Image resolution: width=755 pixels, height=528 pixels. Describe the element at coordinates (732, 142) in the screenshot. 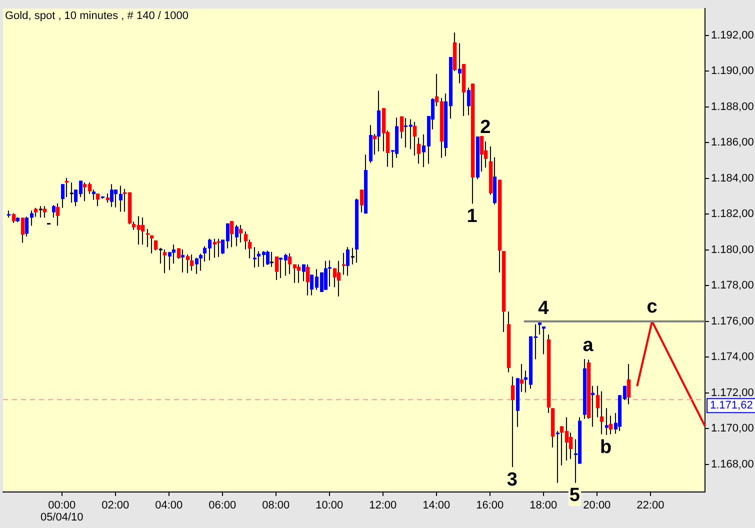

I see `y-tick-label: 1.186,00` at that location.